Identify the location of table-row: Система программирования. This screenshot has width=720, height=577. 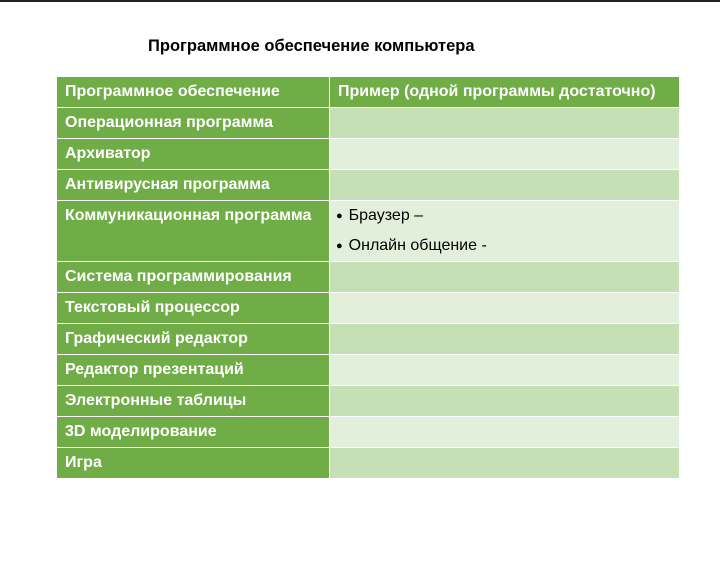
(368, 277).